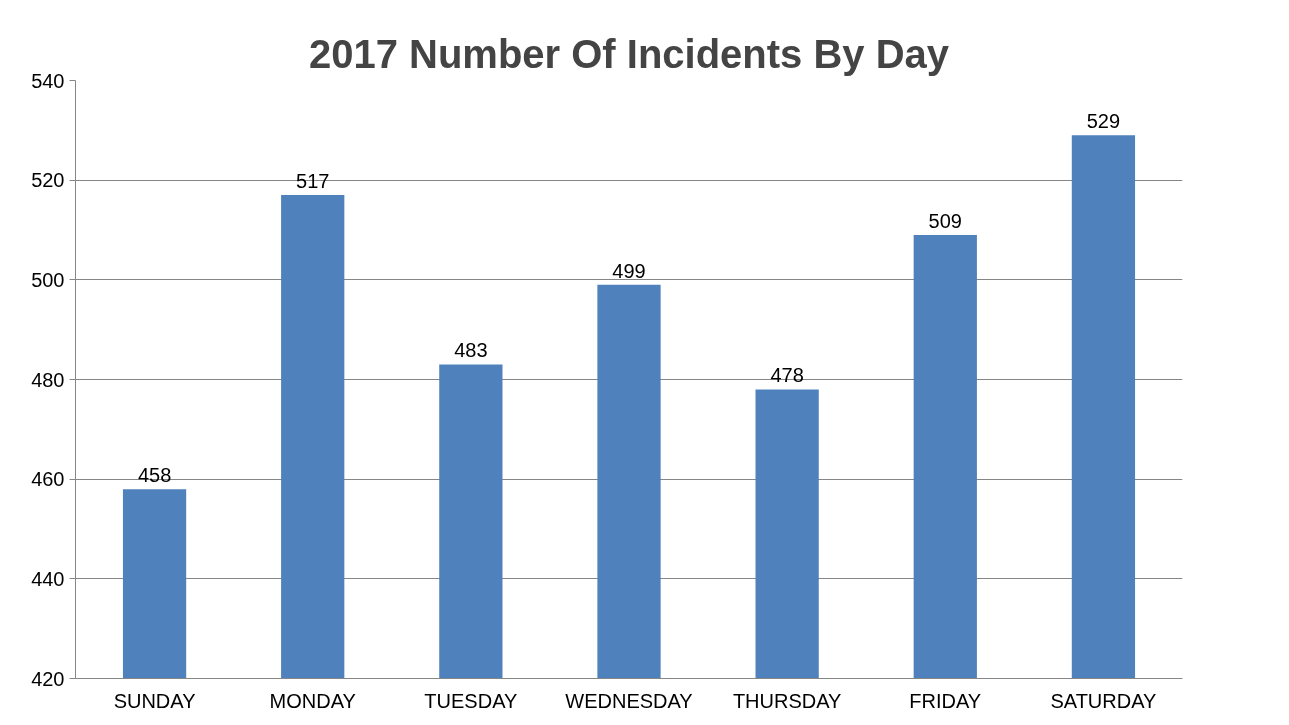  I want to click on data-label: 478, so click(787, 375).